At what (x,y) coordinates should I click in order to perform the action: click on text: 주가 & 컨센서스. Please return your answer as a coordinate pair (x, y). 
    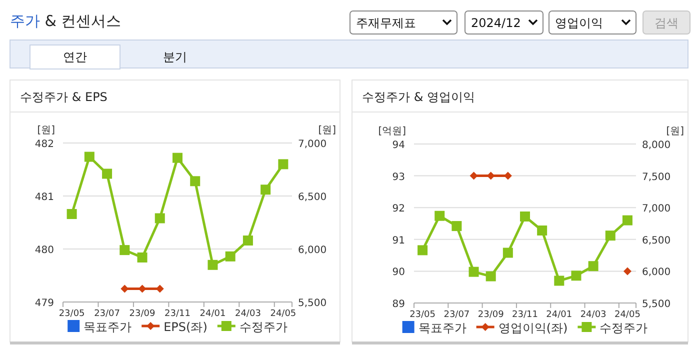
    Looking at the image, I should click on (66, 21).